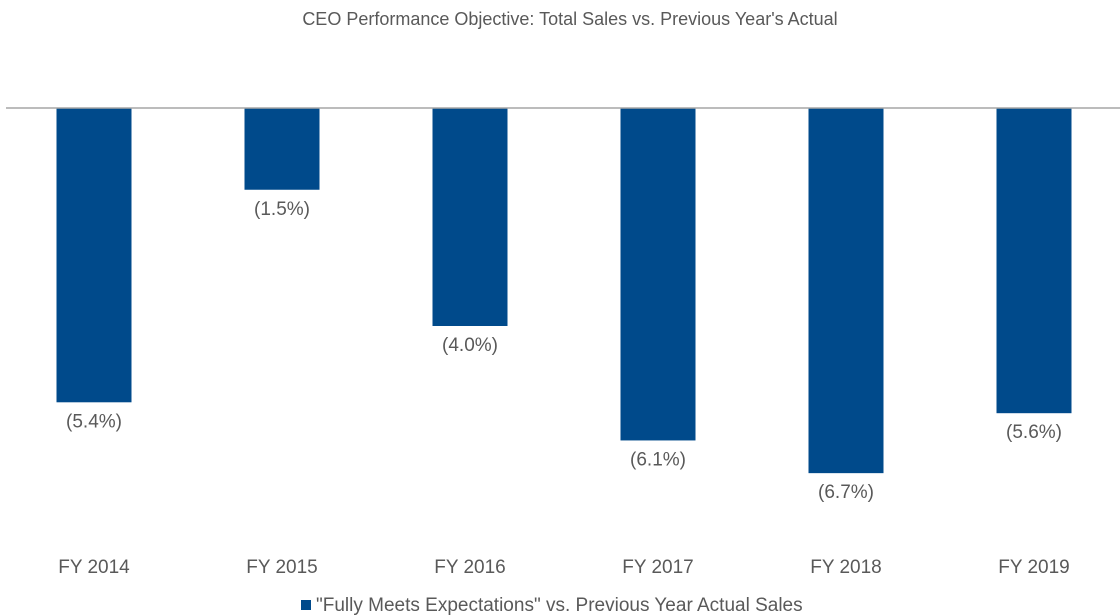  What do you see at coordinates (845, 567) in the screenshot?
I see `x-tick-label: FY 2018` at bounding box center [845, 567].